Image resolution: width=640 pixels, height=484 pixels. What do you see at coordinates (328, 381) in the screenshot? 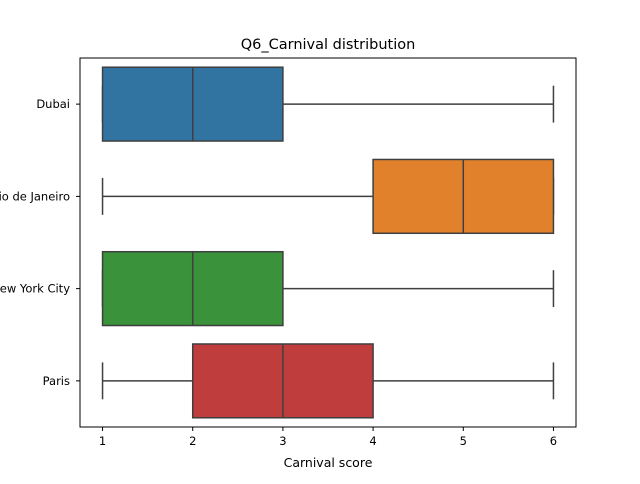
I see `box-group-paris` at bounding box center [328, 381].